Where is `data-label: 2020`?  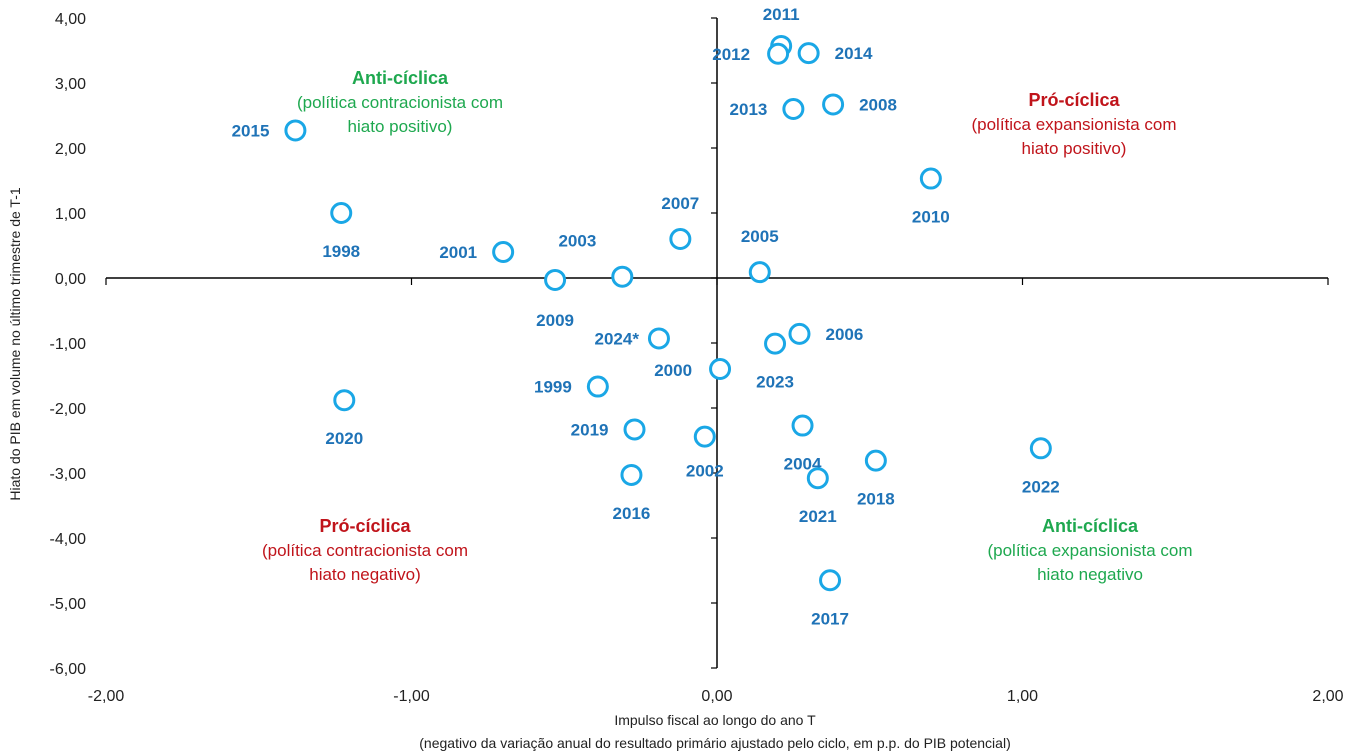
data-label: 2020 is located at coordinates (344, 438).